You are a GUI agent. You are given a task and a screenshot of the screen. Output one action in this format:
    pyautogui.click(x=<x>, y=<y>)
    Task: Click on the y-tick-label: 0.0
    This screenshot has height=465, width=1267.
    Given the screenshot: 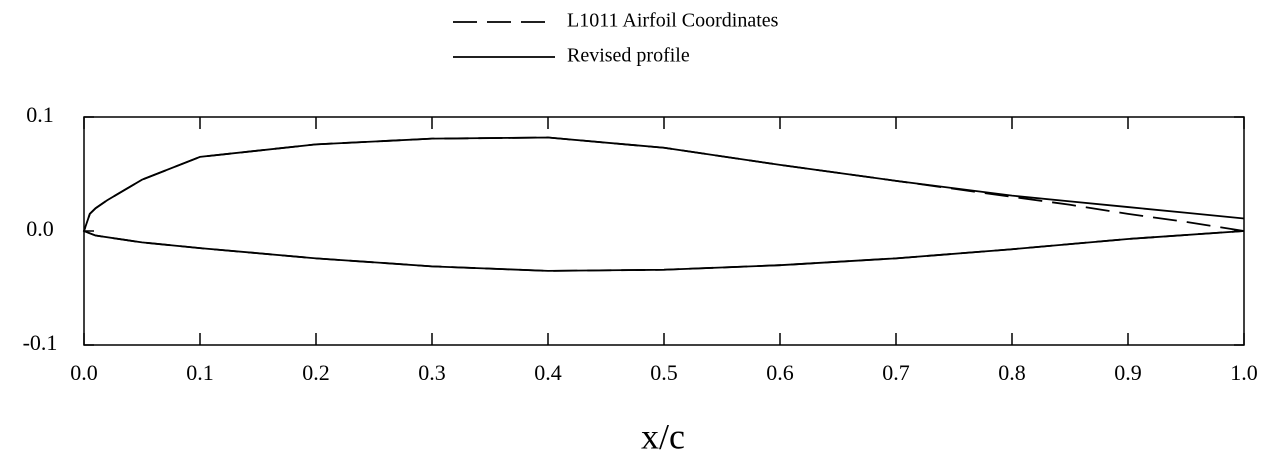 What is the action you would take?
    pyautogui.click(x=40, y=228)
    